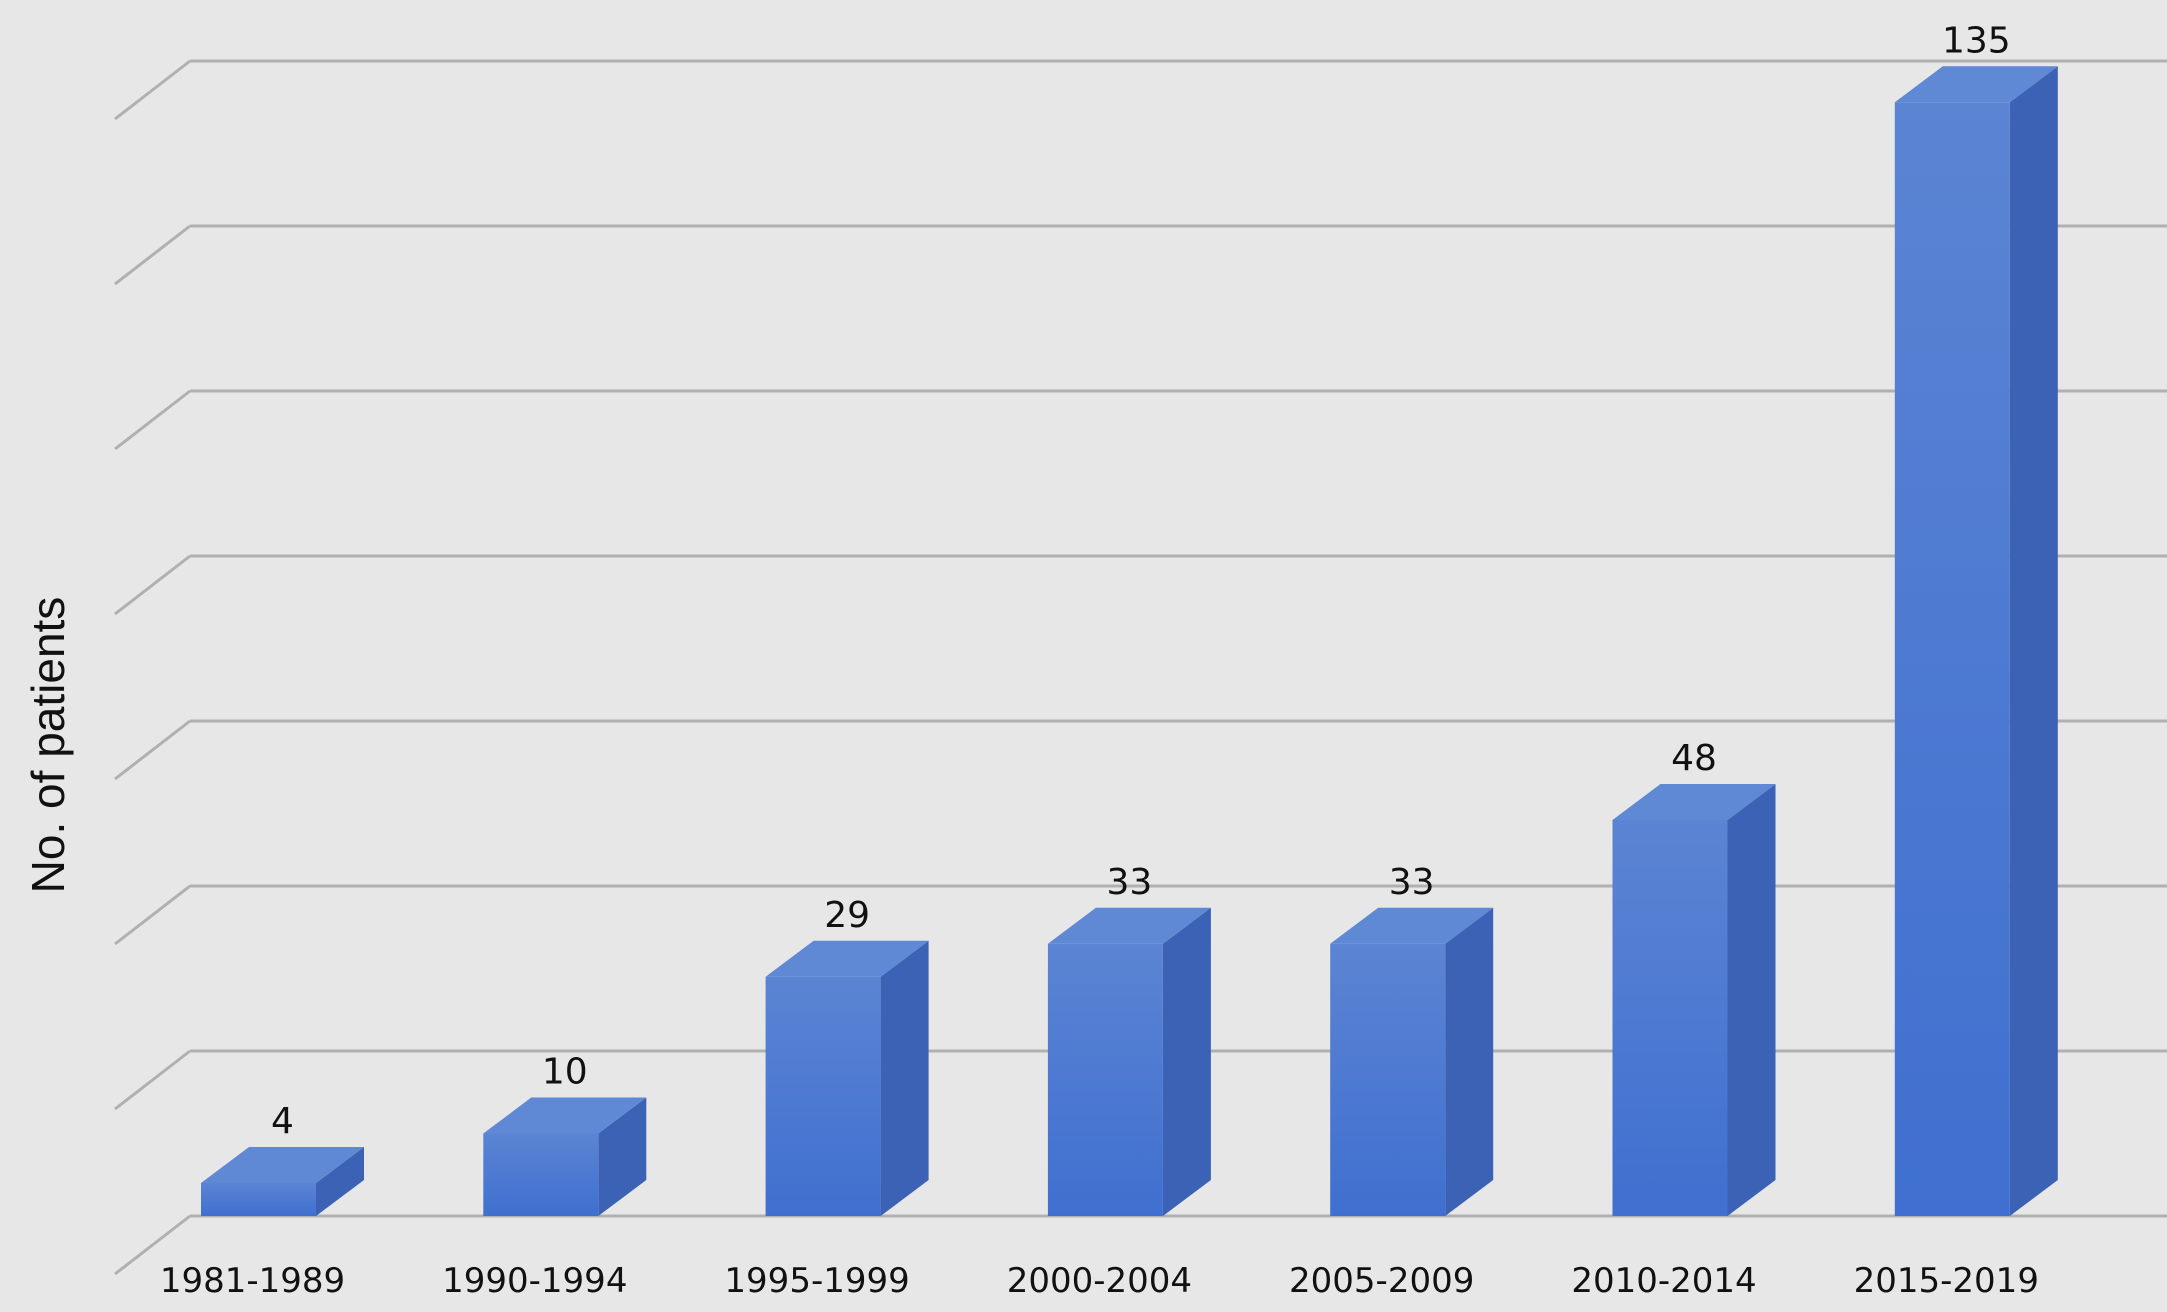  What do you see at coordinates (1663, 1281) in the screenshot?
I see `category-label: 2010-2014` at bounding box center [1663, 1281].